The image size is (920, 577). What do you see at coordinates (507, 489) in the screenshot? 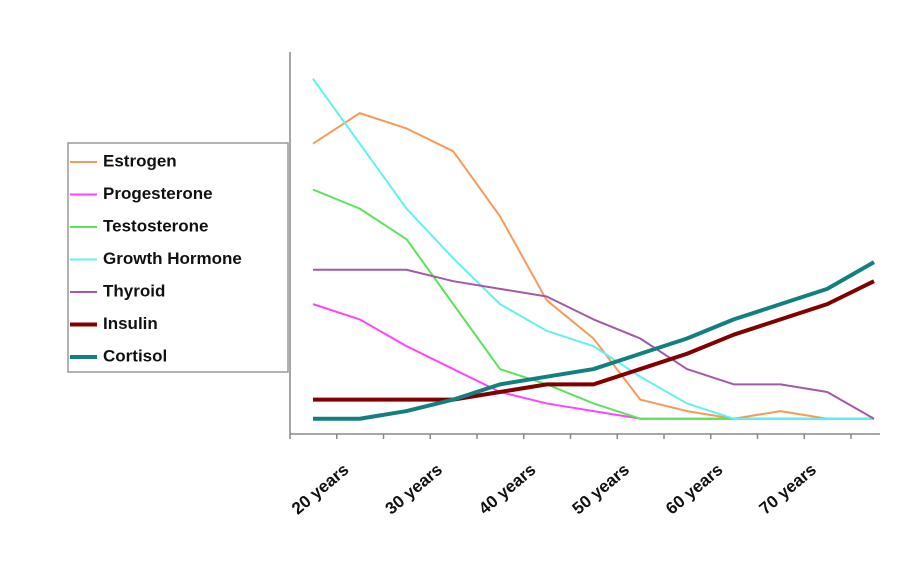
I see `x-tick-label: 40 years` at bounding box center [507, 489].